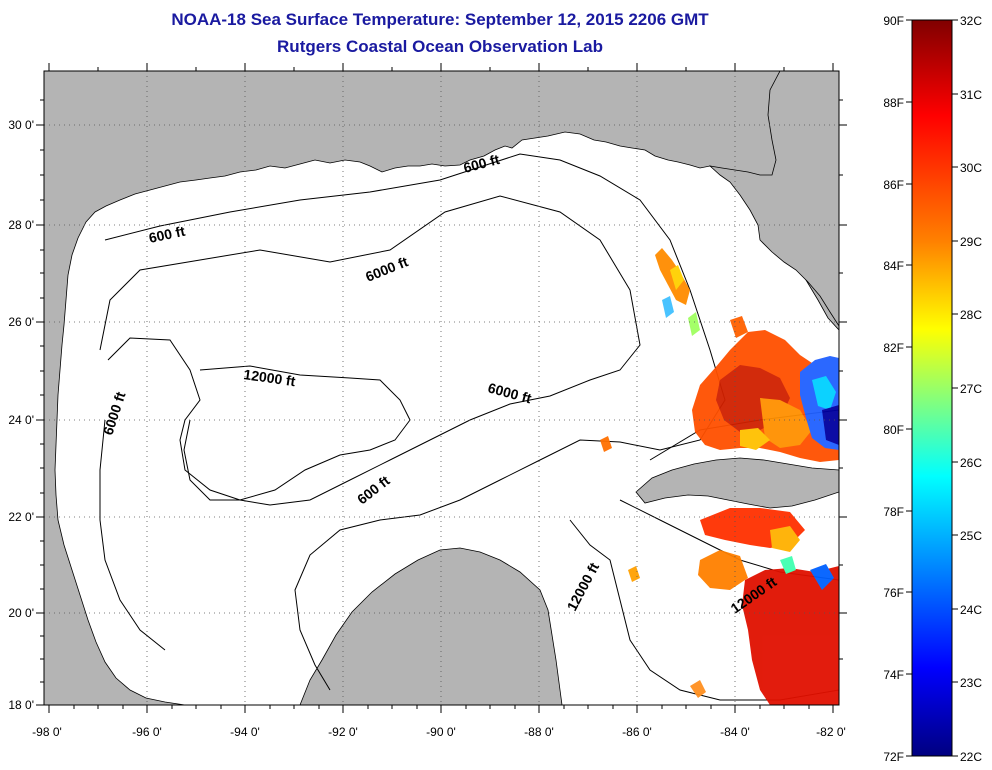 This screenshot has width=992, height=770. Describe the element at coordinates (47, 732) in the screenshot. I see `longitude-tick-label: -98 0'` at that location.